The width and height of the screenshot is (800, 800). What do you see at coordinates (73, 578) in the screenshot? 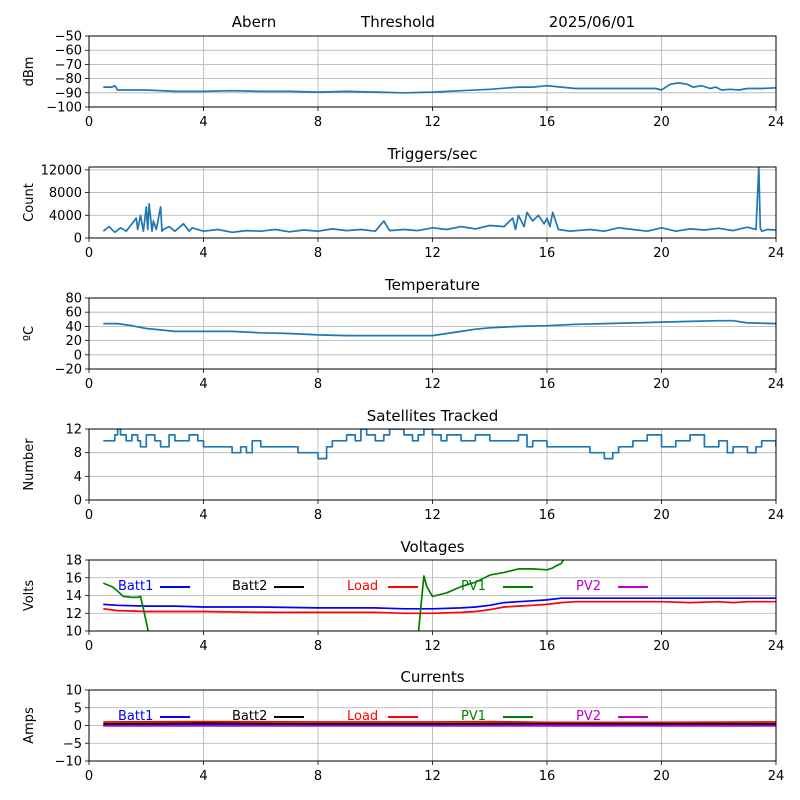
I see `y-tick-label: 16` at bounding box center [73, 578].